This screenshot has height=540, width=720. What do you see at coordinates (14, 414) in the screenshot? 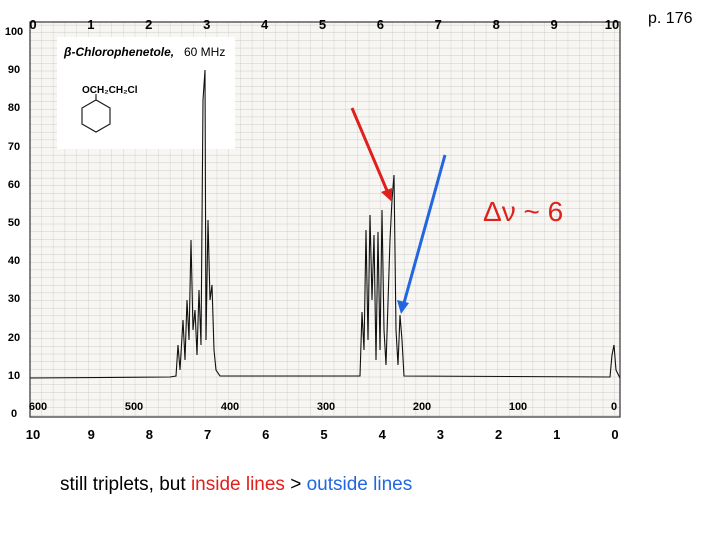
I see `left-scale-label: 0` at bounding box center [14, 414].